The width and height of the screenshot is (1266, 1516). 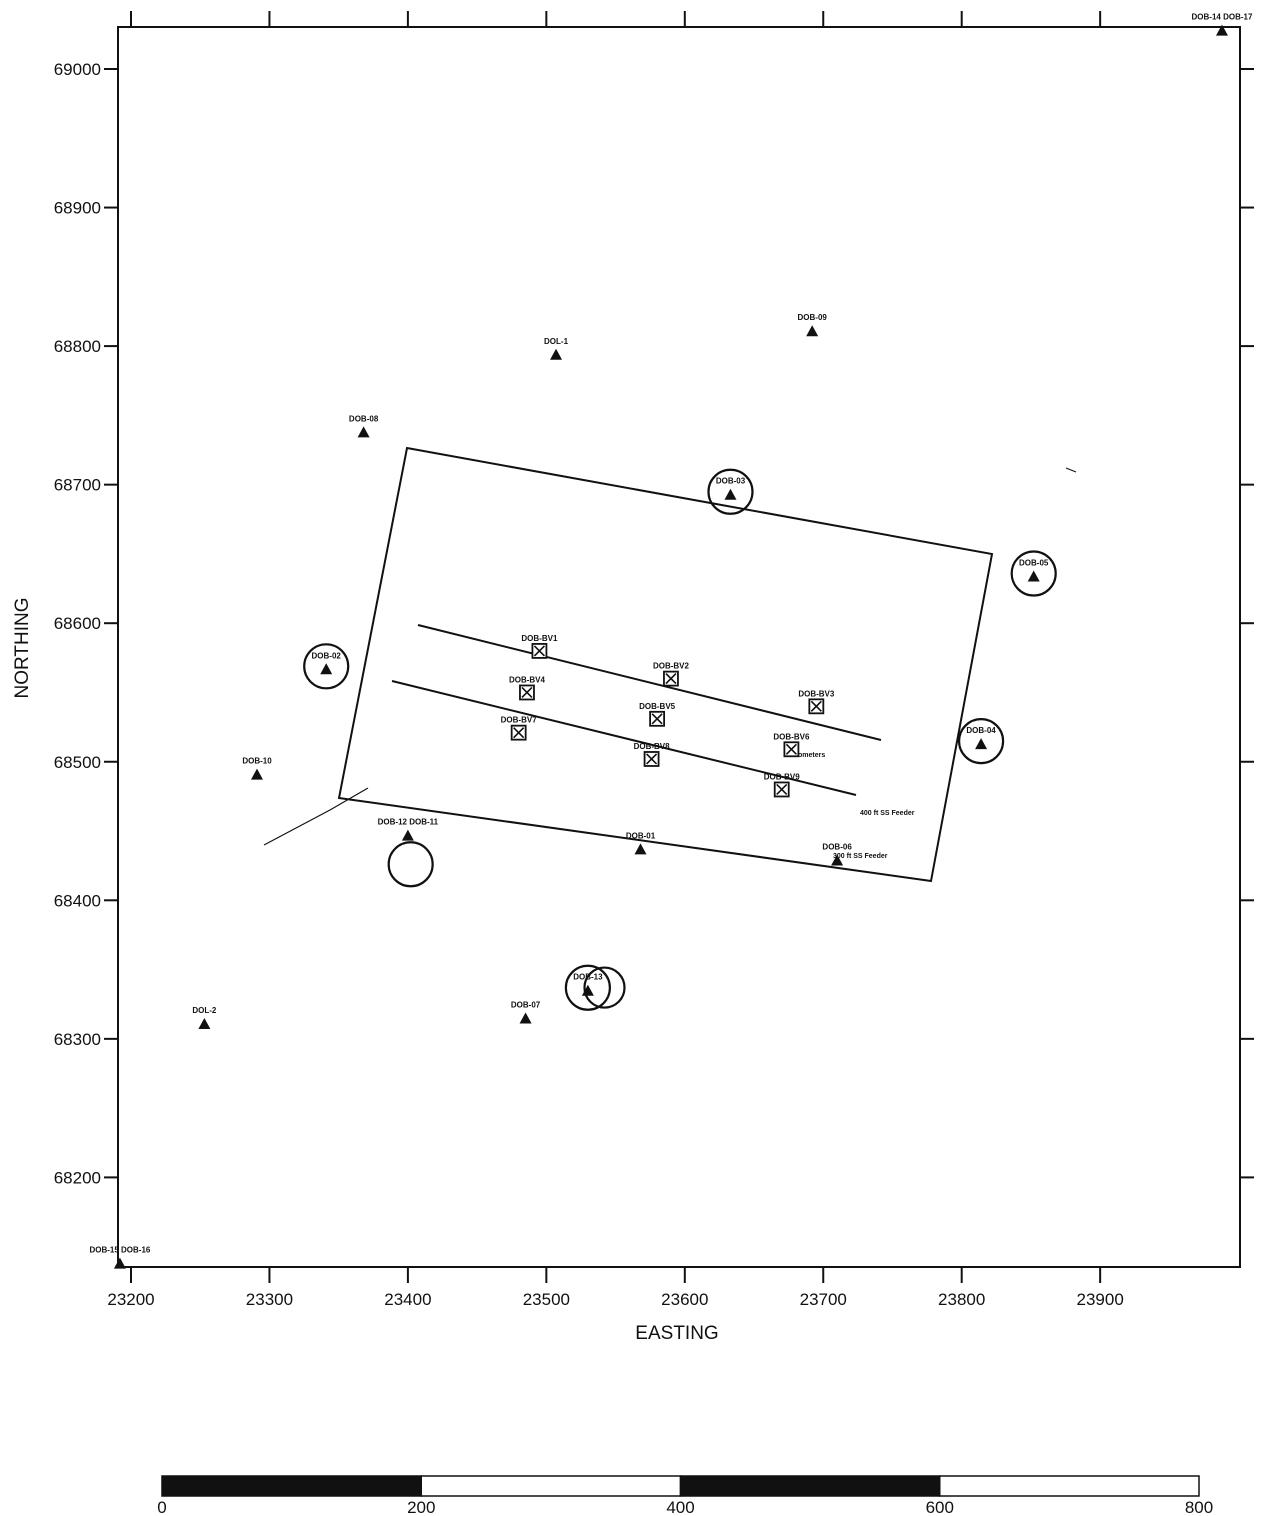 I want to click on x-axis-title: EASTING, so click(x=676, y=1333).